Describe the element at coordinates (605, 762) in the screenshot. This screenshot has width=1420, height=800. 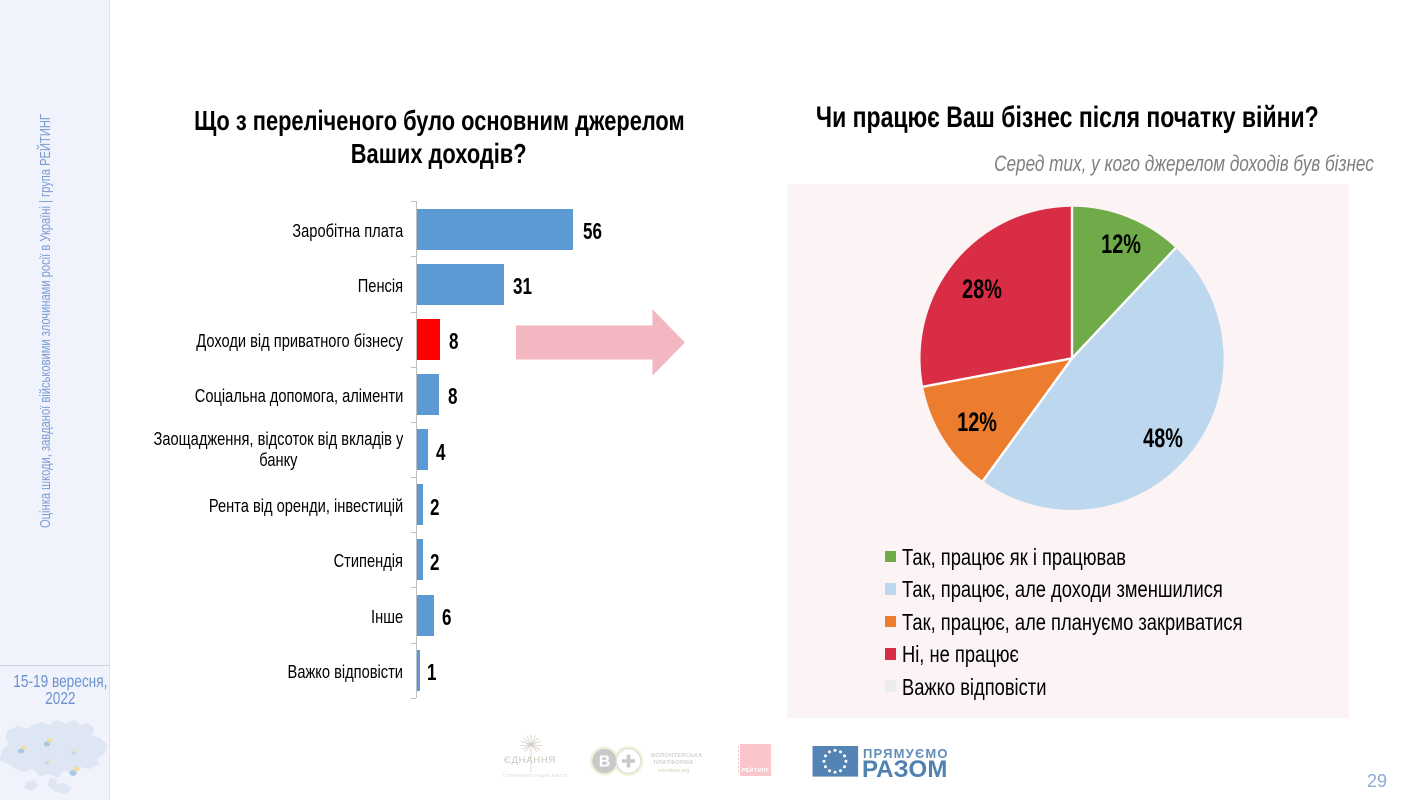
I see `svg-text: B` at that location.